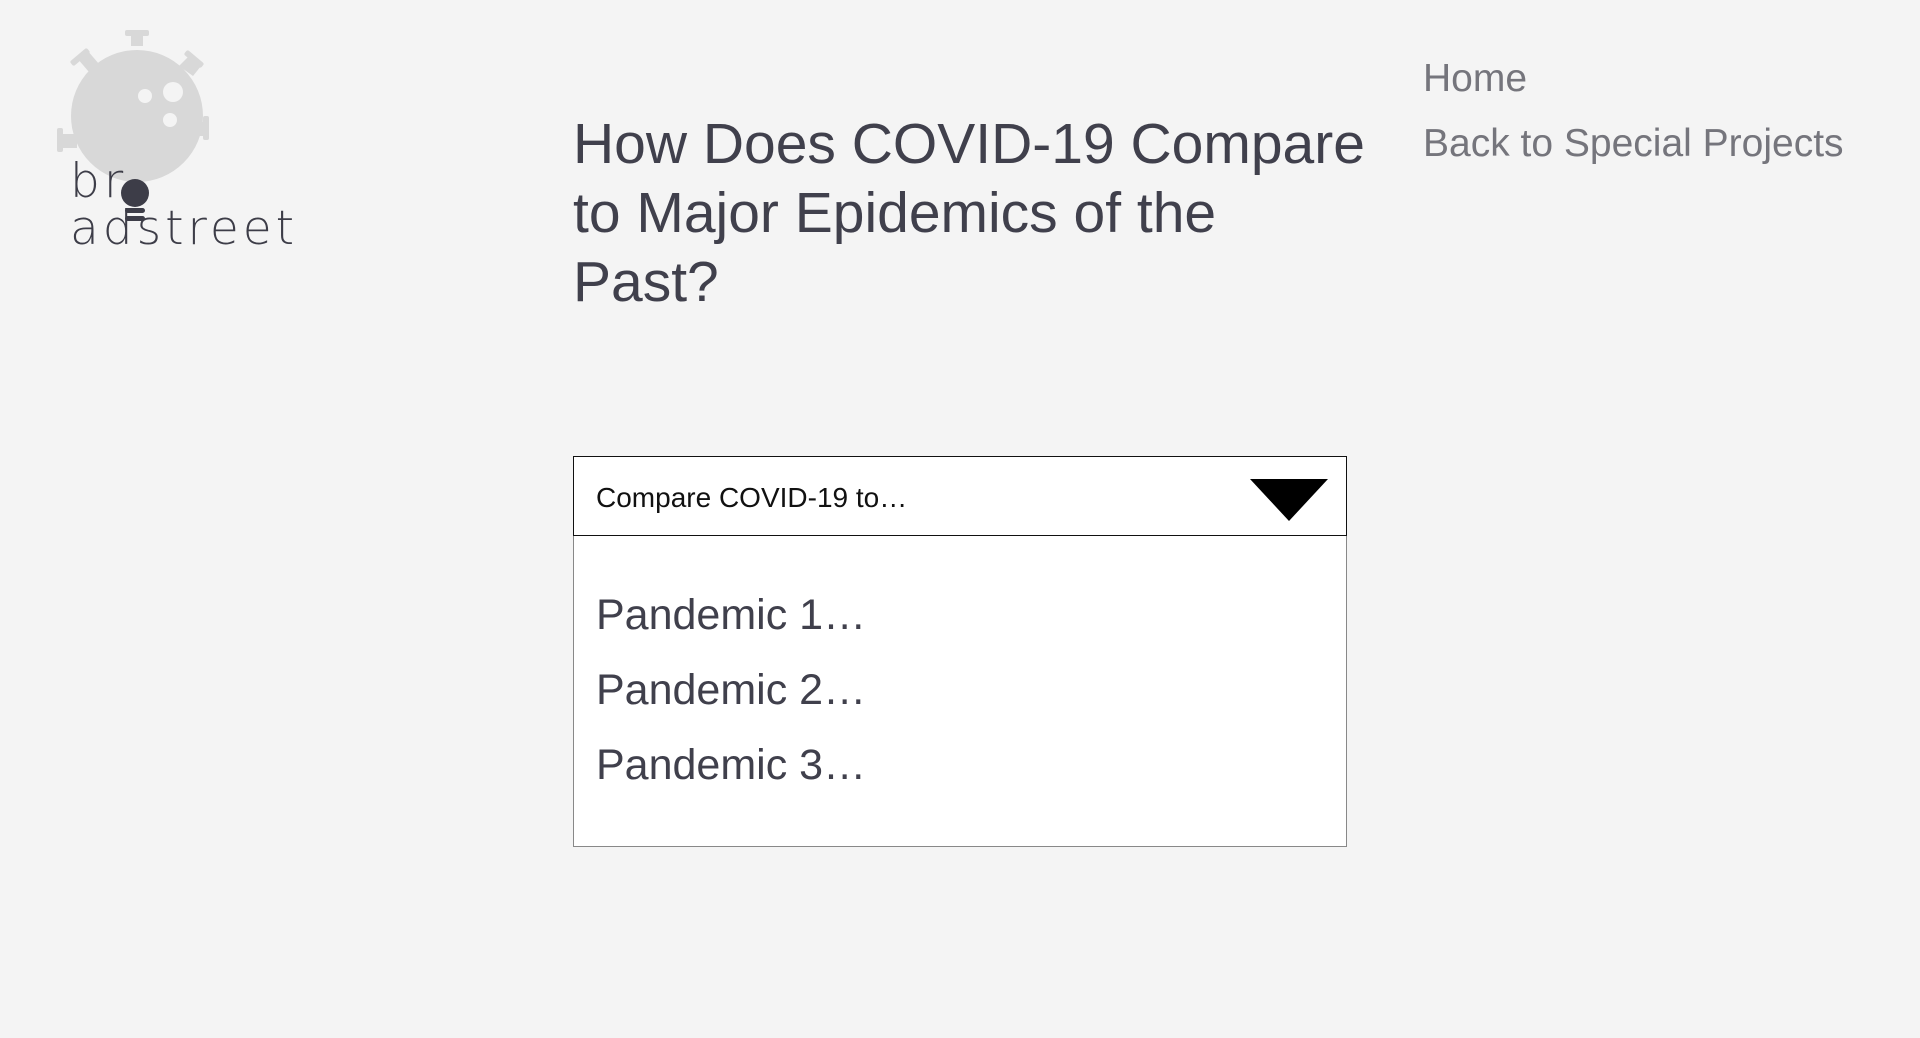  Describe the element at coordinates (1475, 78) in the screenshot. I see `home-link: Home` at that location.